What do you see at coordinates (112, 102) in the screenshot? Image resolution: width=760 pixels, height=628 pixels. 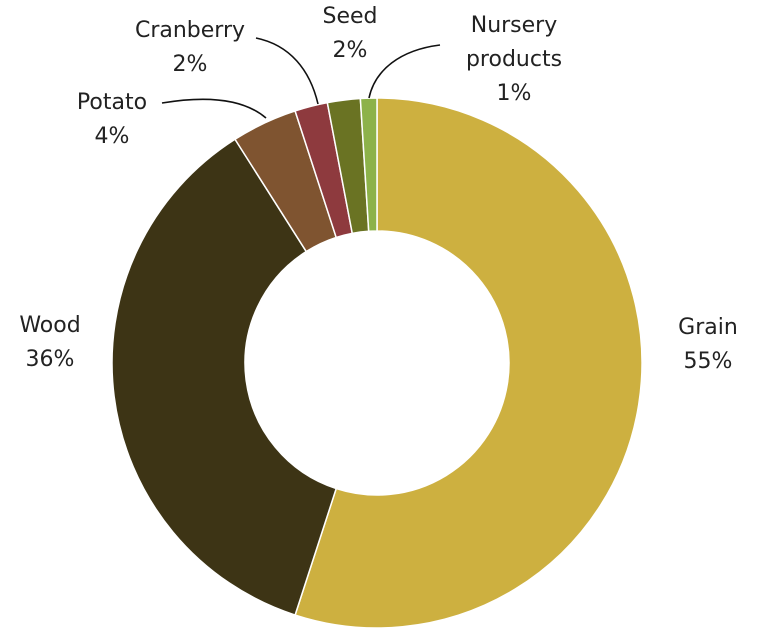 I see `slice-label: Potato` at bounding box center [112, 102].